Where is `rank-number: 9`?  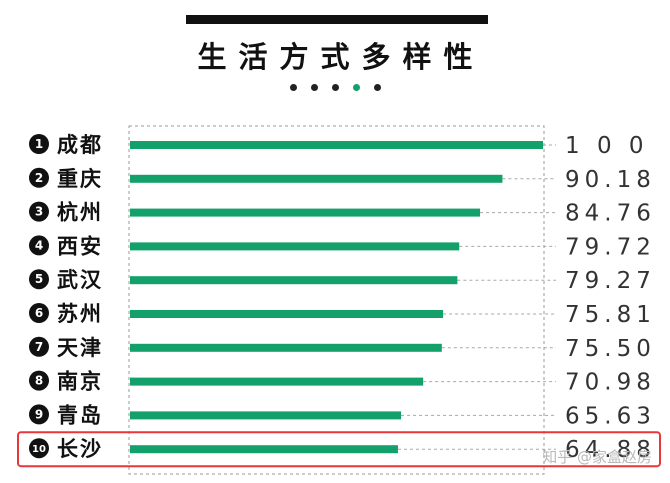
rank-number: 9 is located at coordinates (39, 414).